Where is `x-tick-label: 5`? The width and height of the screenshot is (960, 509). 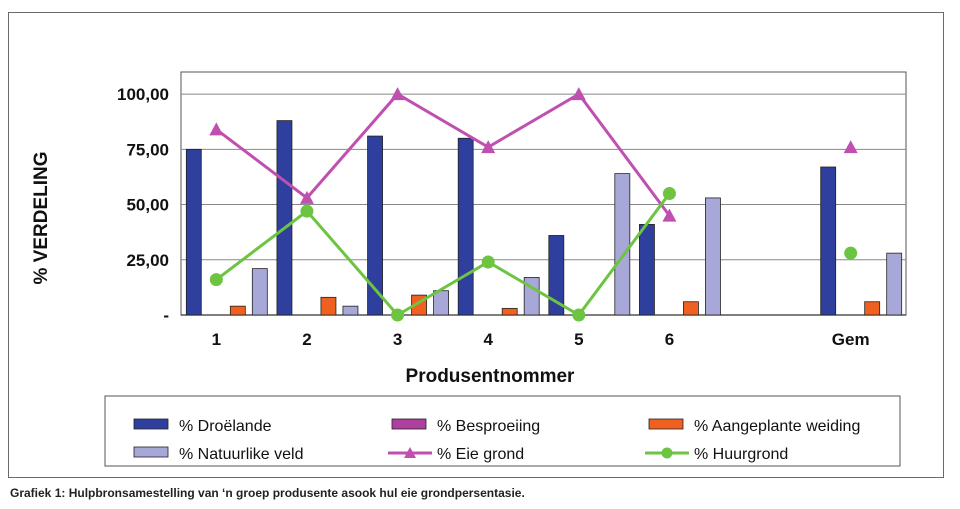
x-tick-label: 5 is located at coordinates (578, 339).